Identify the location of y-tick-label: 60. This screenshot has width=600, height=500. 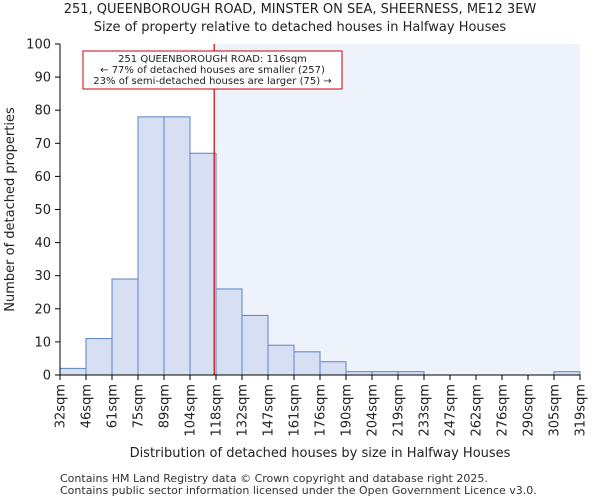
(42, 177).